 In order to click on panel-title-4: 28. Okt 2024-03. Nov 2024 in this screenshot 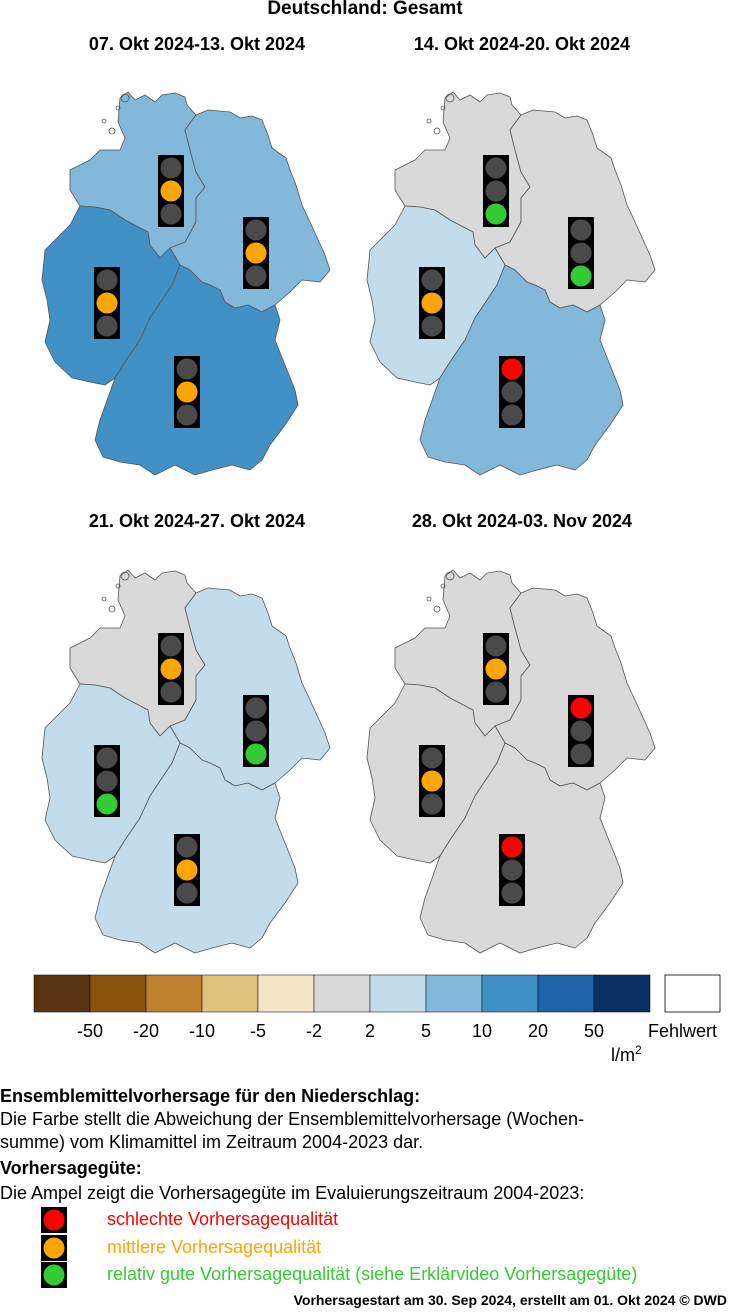, I will do `click(522, 521)`.